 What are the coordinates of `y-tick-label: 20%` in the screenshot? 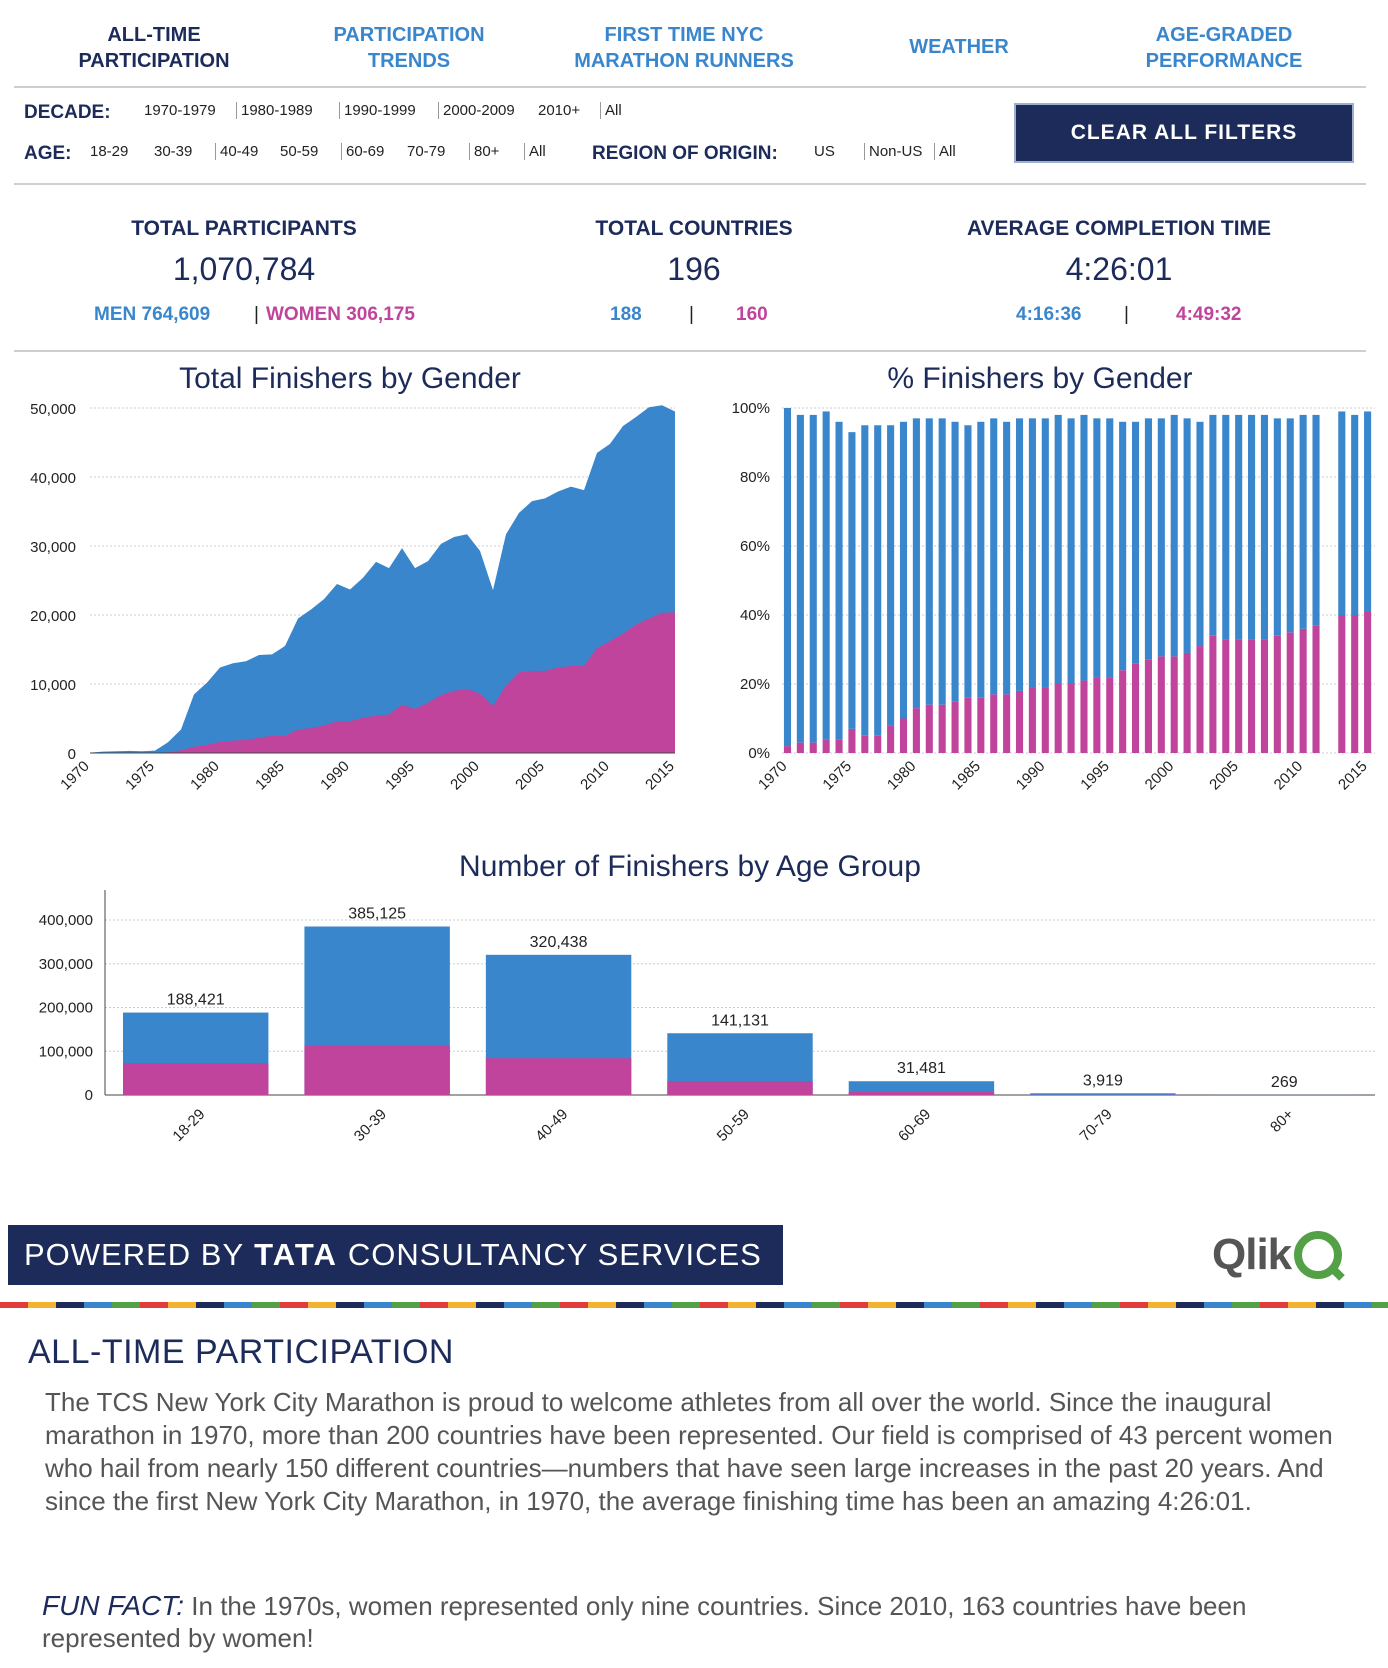 It's located at (755, 684).